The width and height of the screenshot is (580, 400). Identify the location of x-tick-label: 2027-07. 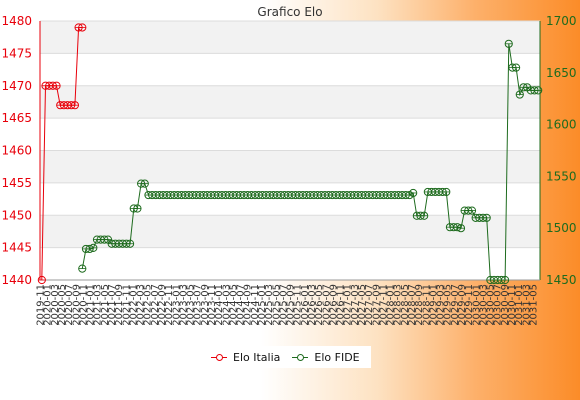
(369, 305).